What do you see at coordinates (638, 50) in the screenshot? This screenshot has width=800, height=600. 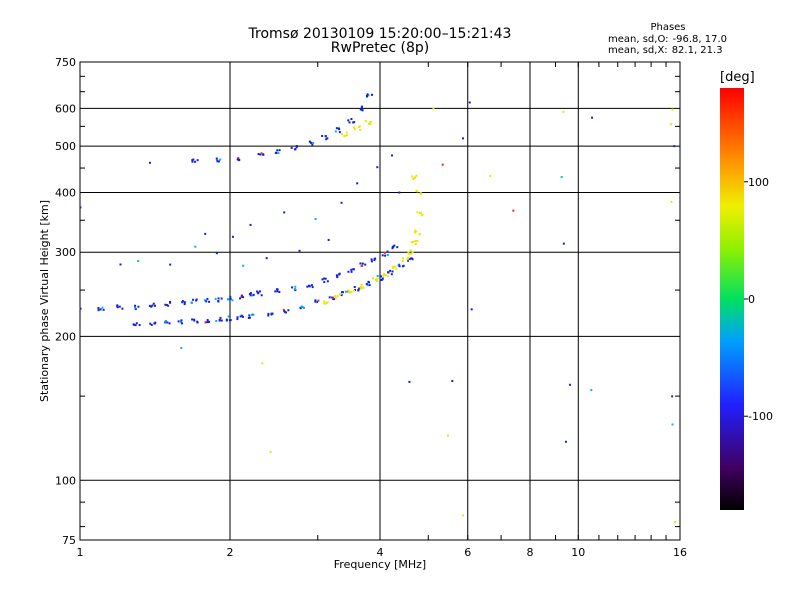 I see `stats-x-label: mean, sd,X:` at bounding box center [638, 50].